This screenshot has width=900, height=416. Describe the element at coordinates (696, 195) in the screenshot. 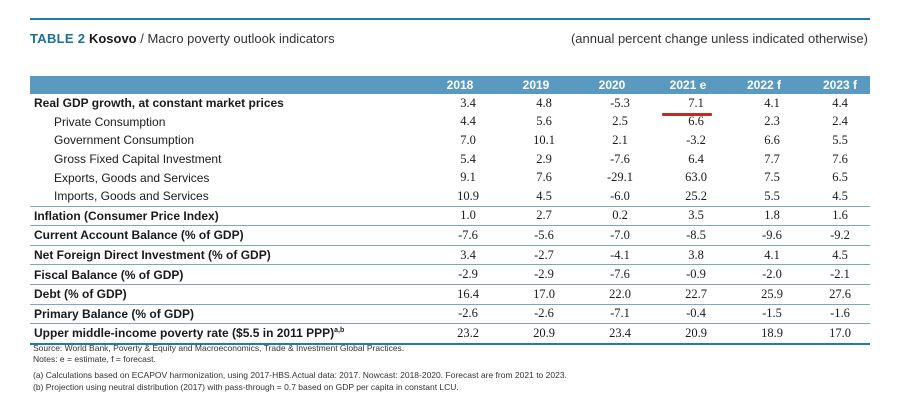

I see `value-cell: 25.2` at that location.